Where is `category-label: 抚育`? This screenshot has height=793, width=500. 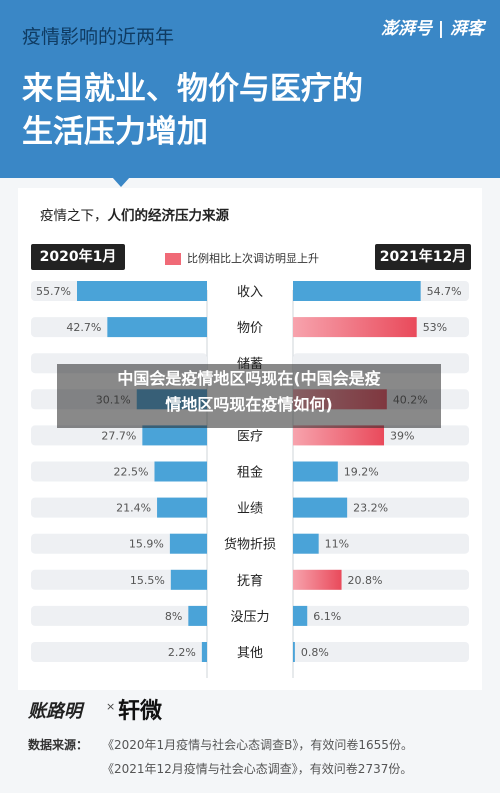
category-label: 抚育 is located at coordinates (250, 581).